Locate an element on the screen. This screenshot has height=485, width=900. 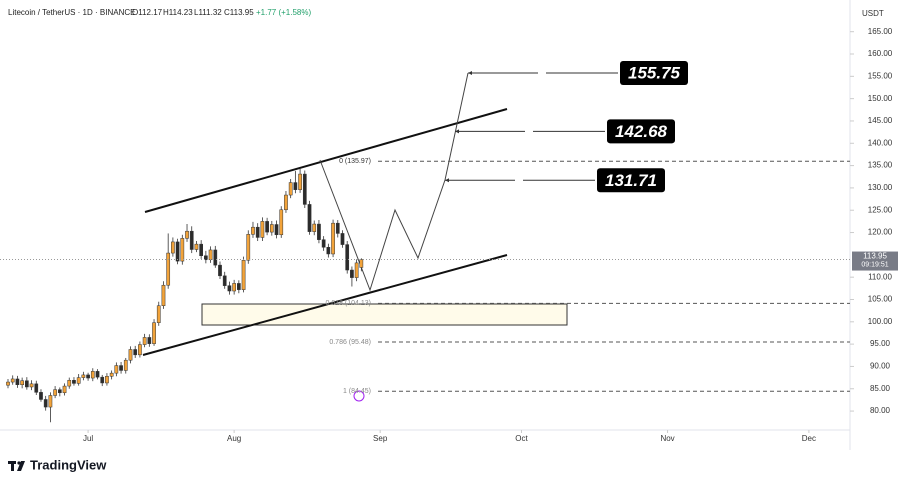
y-tick-label: 145.00 is located at coordinates (880, 120).